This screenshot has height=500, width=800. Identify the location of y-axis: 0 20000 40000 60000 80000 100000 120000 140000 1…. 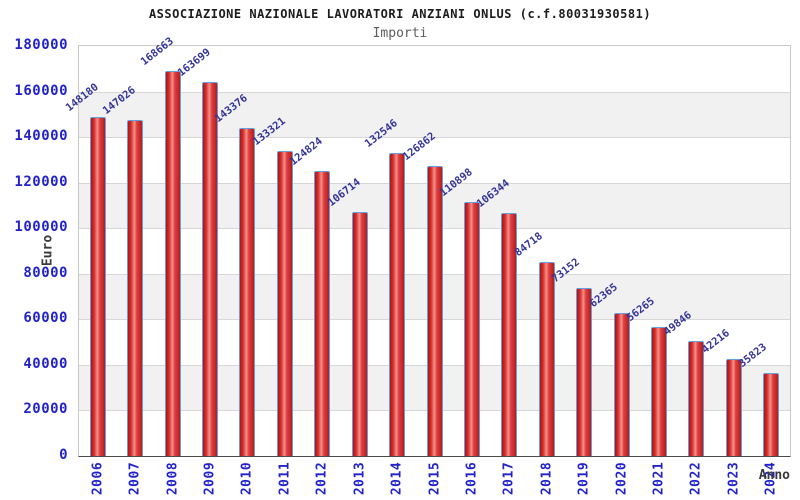
(36, 250).